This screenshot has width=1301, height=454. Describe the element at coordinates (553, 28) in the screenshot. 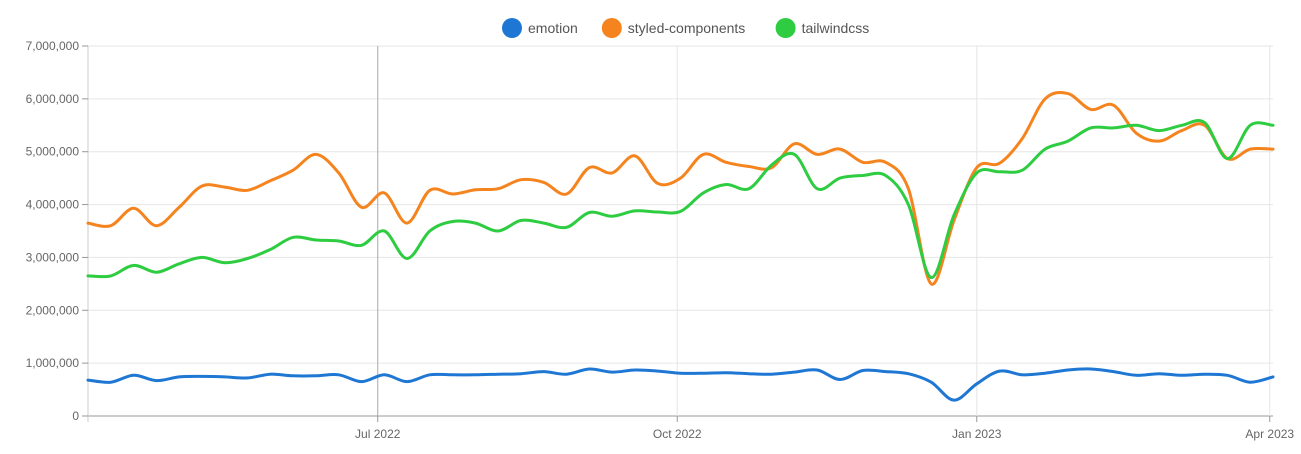

I see `legend-label: emotion` at that location.